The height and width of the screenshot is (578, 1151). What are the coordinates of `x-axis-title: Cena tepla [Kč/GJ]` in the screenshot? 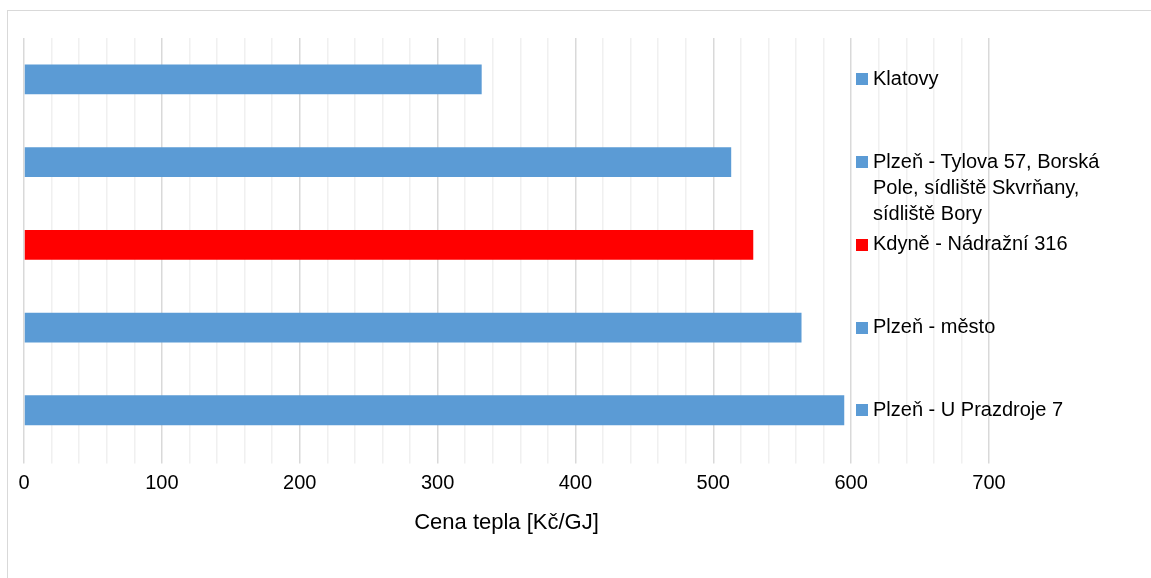 It's located at (506, 521).